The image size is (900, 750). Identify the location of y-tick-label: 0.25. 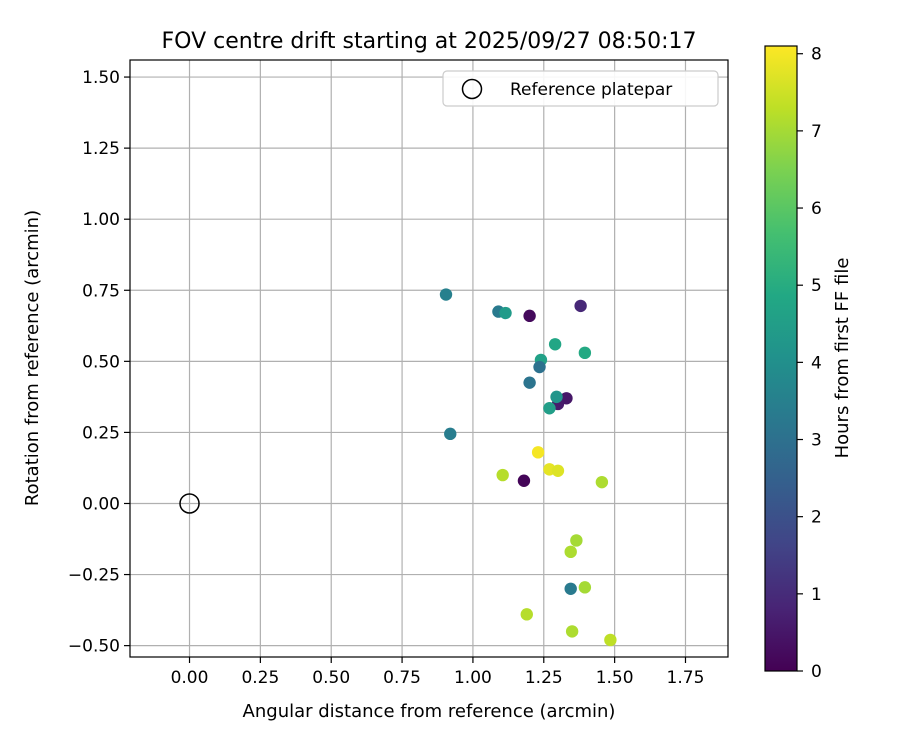
(101, 433).